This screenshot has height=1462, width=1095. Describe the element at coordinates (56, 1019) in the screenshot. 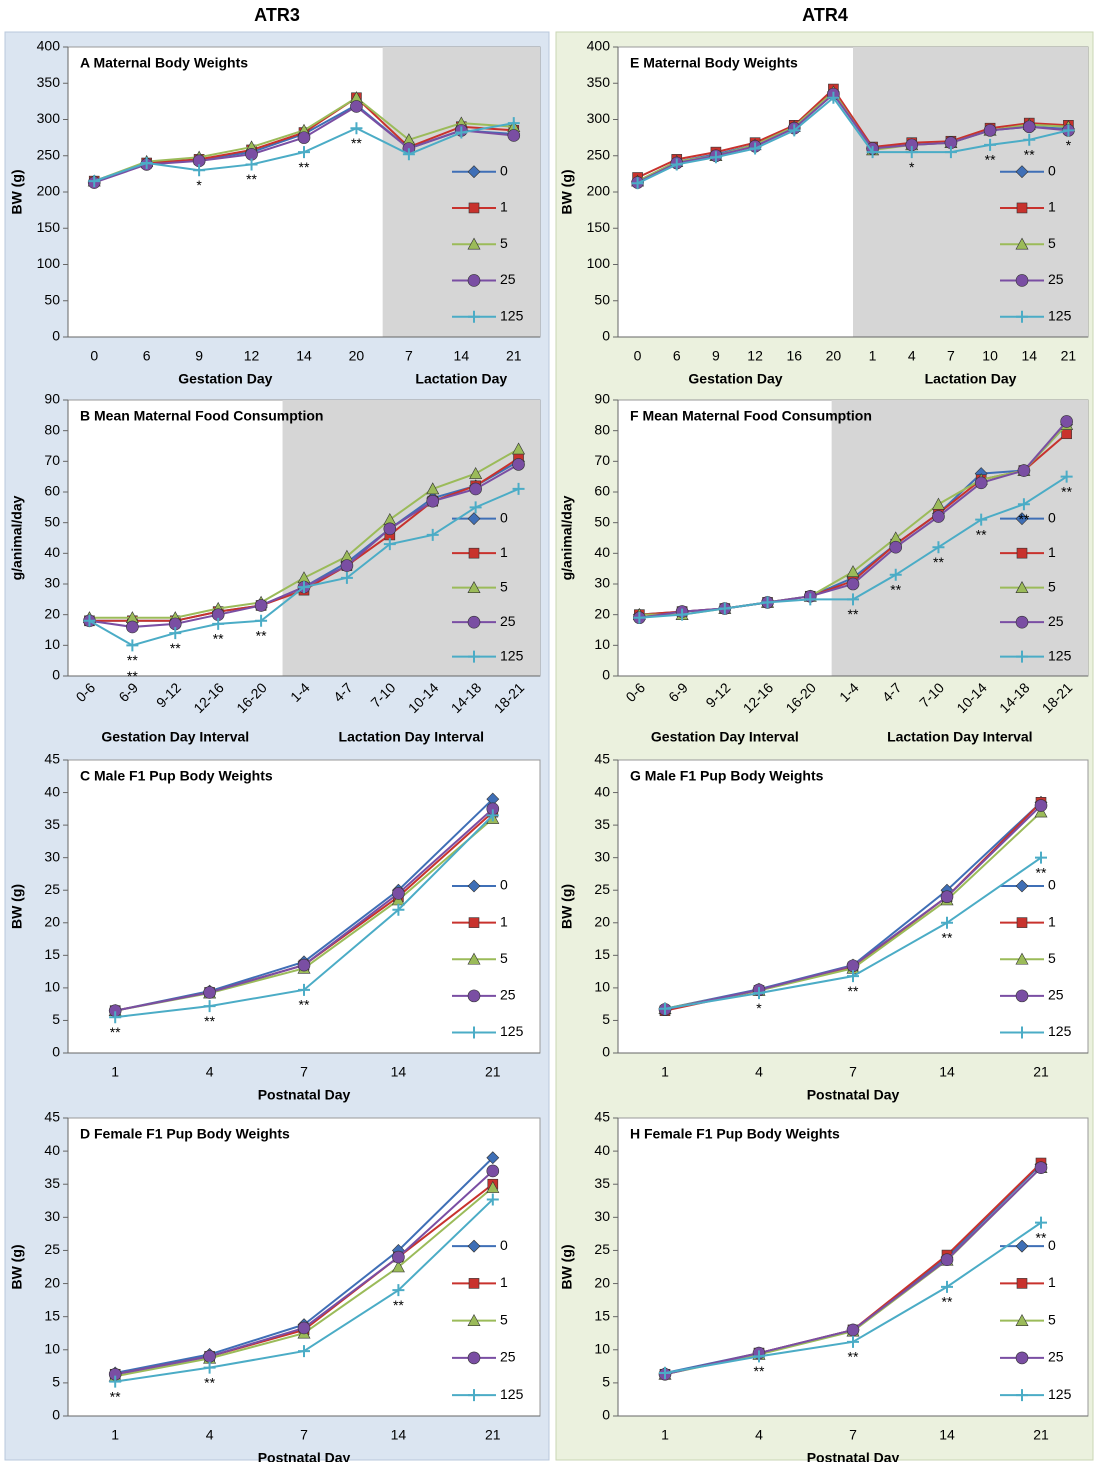

I see `y-tick-label: 5` at that location.